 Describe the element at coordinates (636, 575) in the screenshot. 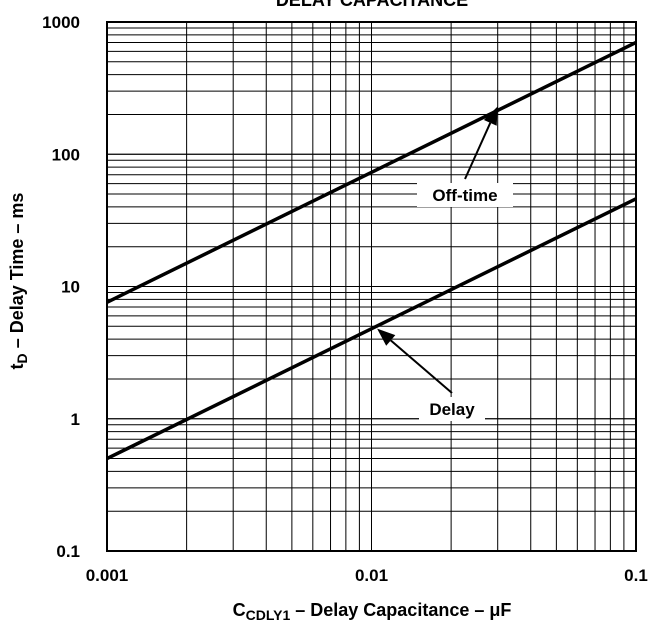

I see `x-tick-label: 0.1` at that location.